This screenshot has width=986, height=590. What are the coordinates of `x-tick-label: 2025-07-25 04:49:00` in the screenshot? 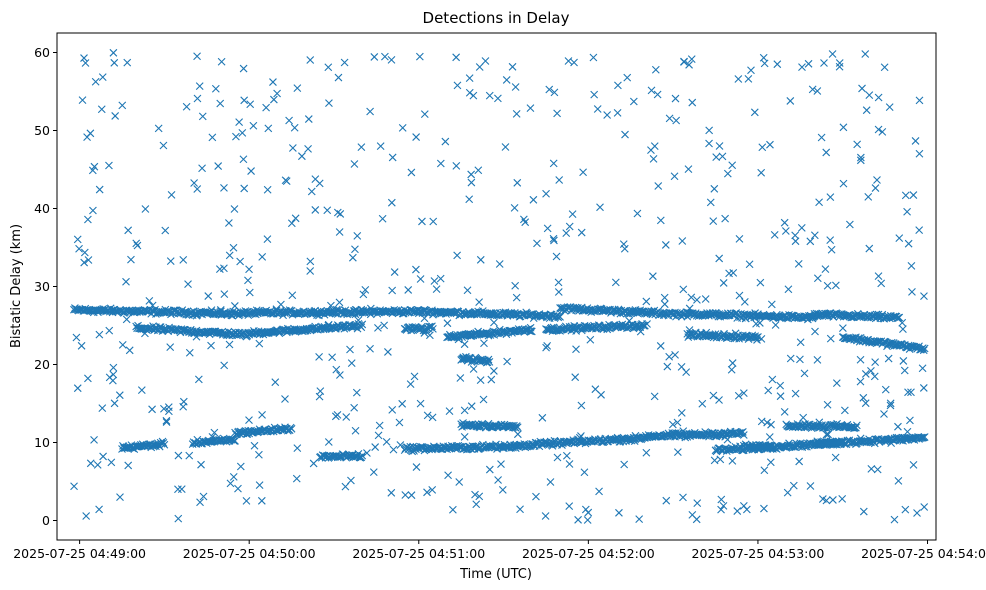 It's located at (79, 553).